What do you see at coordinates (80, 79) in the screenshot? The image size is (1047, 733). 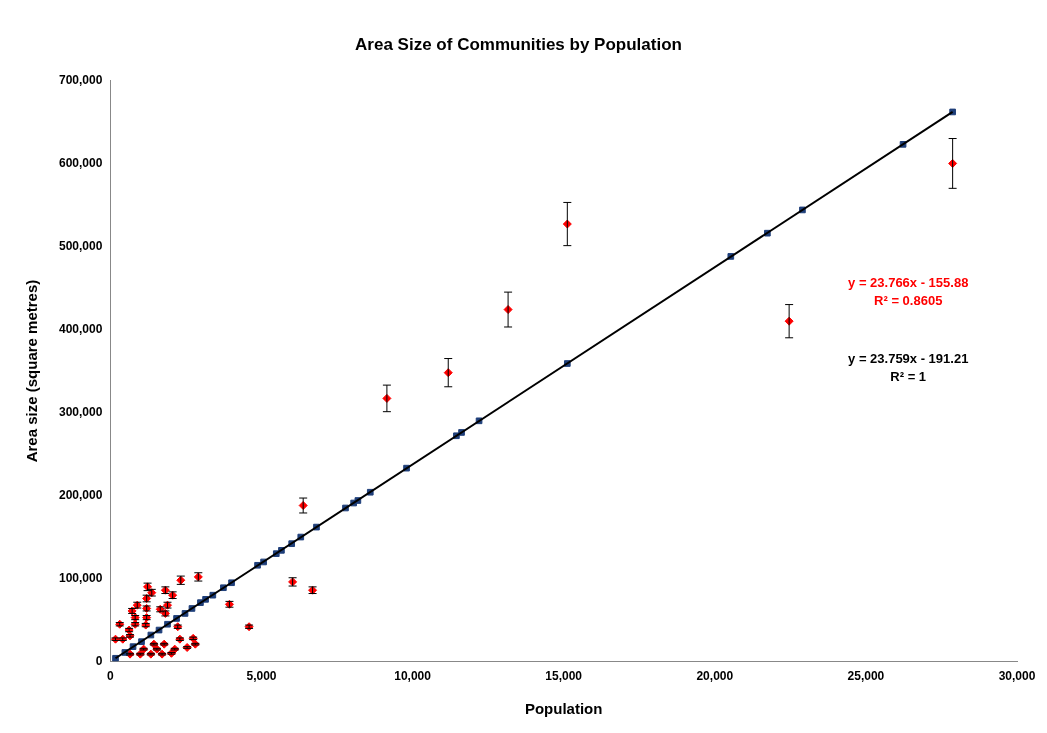 I see `y-tick-label: 700,000` at bounding box center [80, 79].